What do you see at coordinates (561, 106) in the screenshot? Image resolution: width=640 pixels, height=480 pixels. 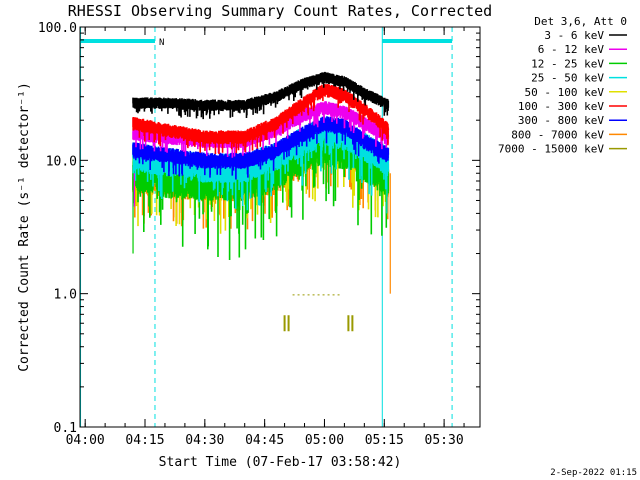 I see `legend-label: 100 - 300 keV` at bounding box center [561, 106].